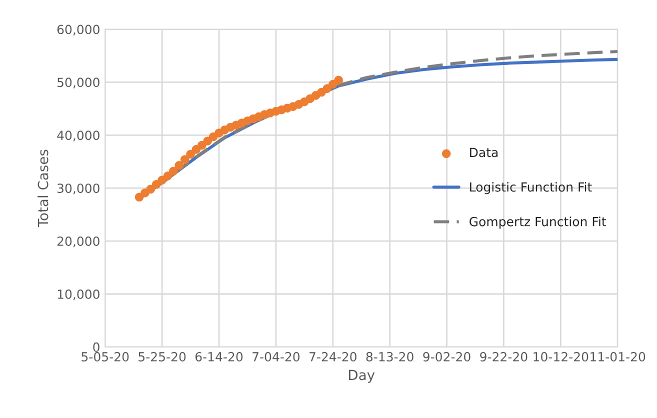  Describe the element at coordinates (362, 376) in the screenshot. I see `x-axis-title: Day` at that location.